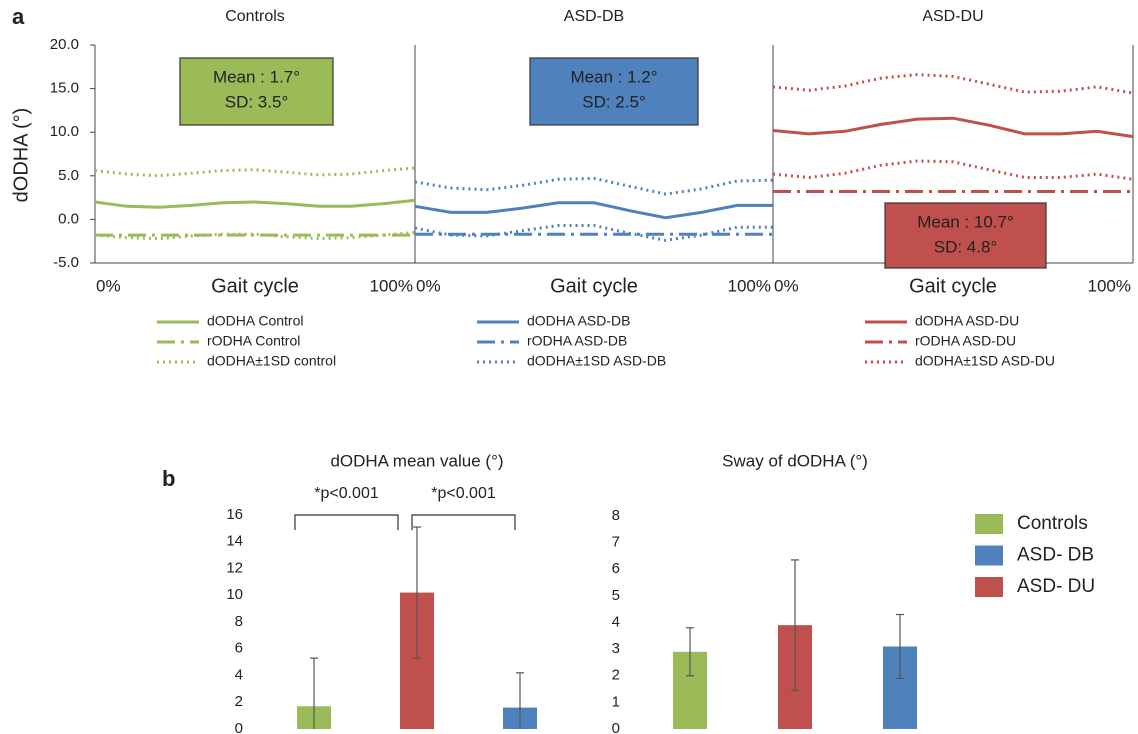  Describe the element at coordinates (257, 101) in the screenshot. I see `stats-text: SD: 3.5°` at that location.